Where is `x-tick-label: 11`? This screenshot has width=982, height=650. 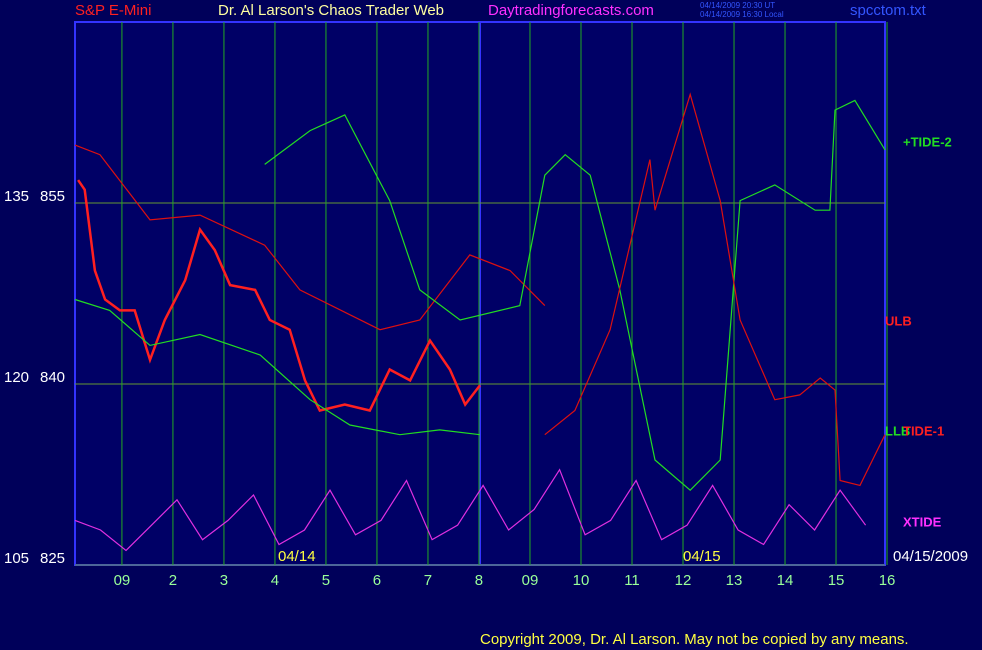 x-tick-label: 11 is located at coordinates (632, 580).